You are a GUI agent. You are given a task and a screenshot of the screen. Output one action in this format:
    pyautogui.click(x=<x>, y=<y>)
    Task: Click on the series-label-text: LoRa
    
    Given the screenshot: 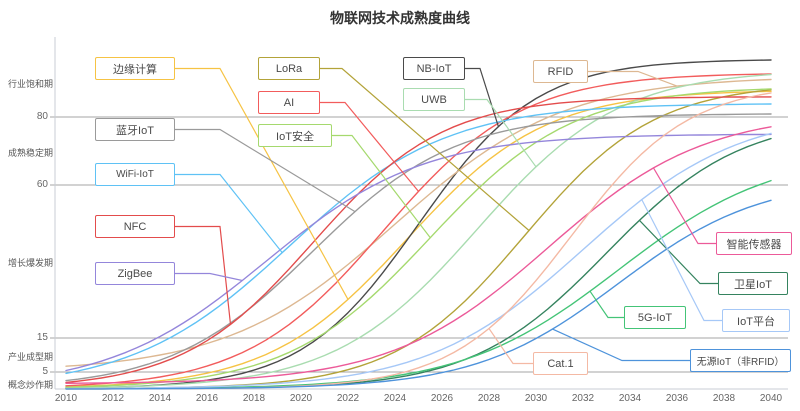 What is the action you would take?
    pyautogui.click(x=289, y=68)
    